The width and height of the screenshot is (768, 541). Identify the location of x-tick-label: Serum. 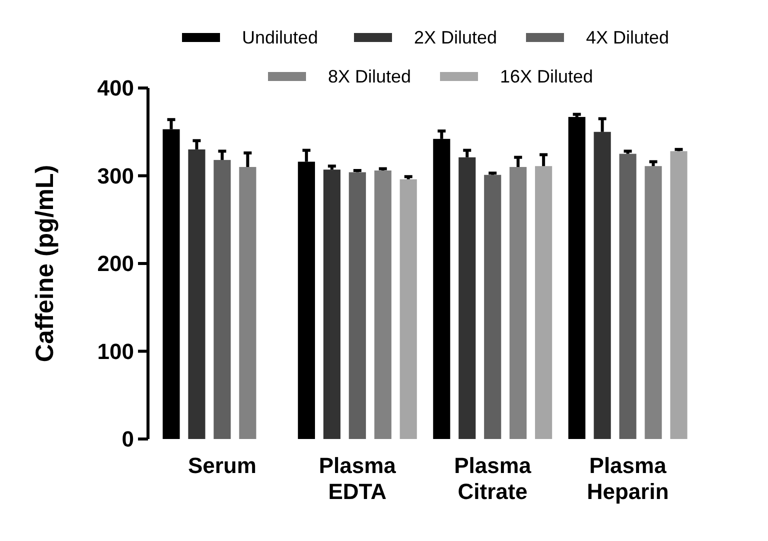
(222, 465).